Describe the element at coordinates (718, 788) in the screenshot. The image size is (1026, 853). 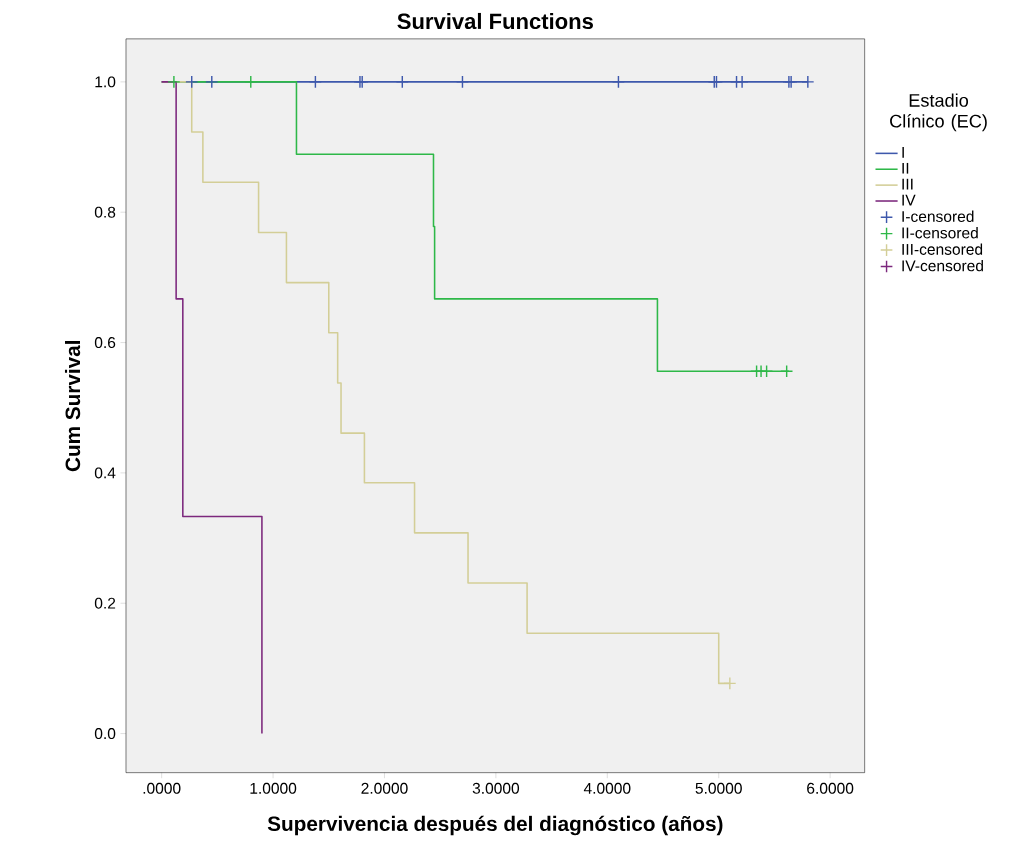
I see `x-tick-label: 5.0000` at that location.